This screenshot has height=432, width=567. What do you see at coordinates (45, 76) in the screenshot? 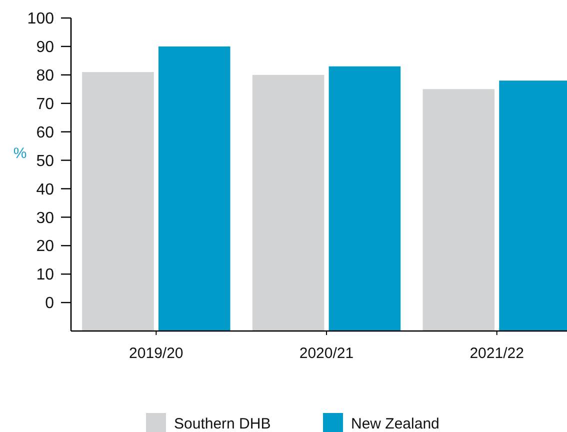
I see `y-tick-label: 80` at bounding box center [45, 76].